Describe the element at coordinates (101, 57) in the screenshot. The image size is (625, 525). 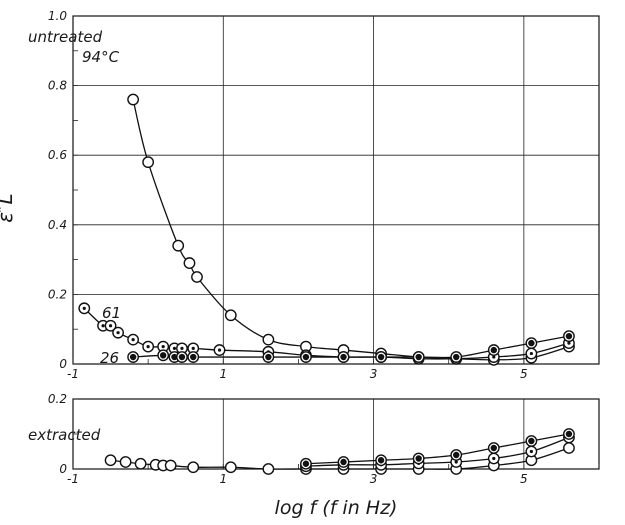
I see `label-94c: 94°C` at that location.